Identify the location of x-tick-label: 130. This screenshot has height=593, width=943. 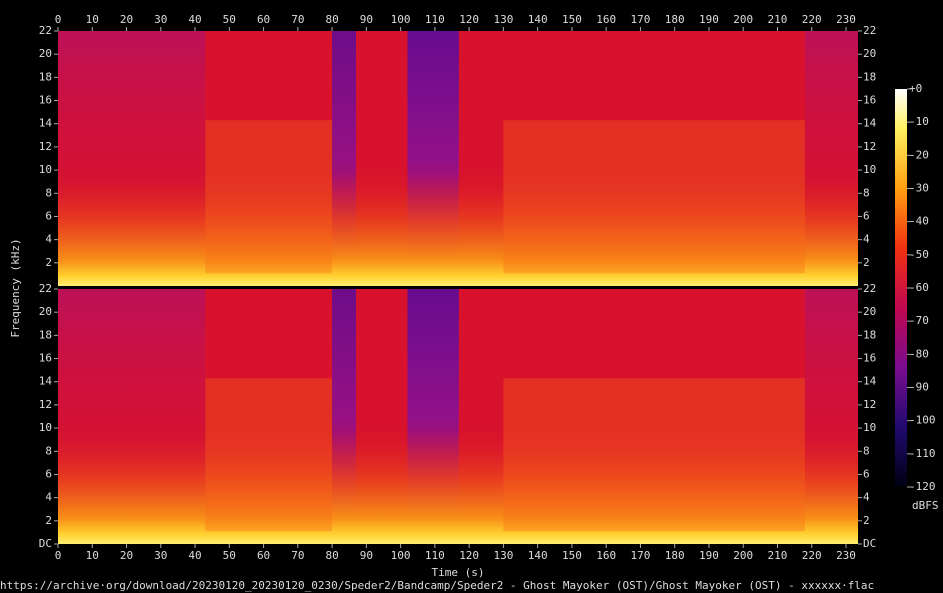
(503, 19).